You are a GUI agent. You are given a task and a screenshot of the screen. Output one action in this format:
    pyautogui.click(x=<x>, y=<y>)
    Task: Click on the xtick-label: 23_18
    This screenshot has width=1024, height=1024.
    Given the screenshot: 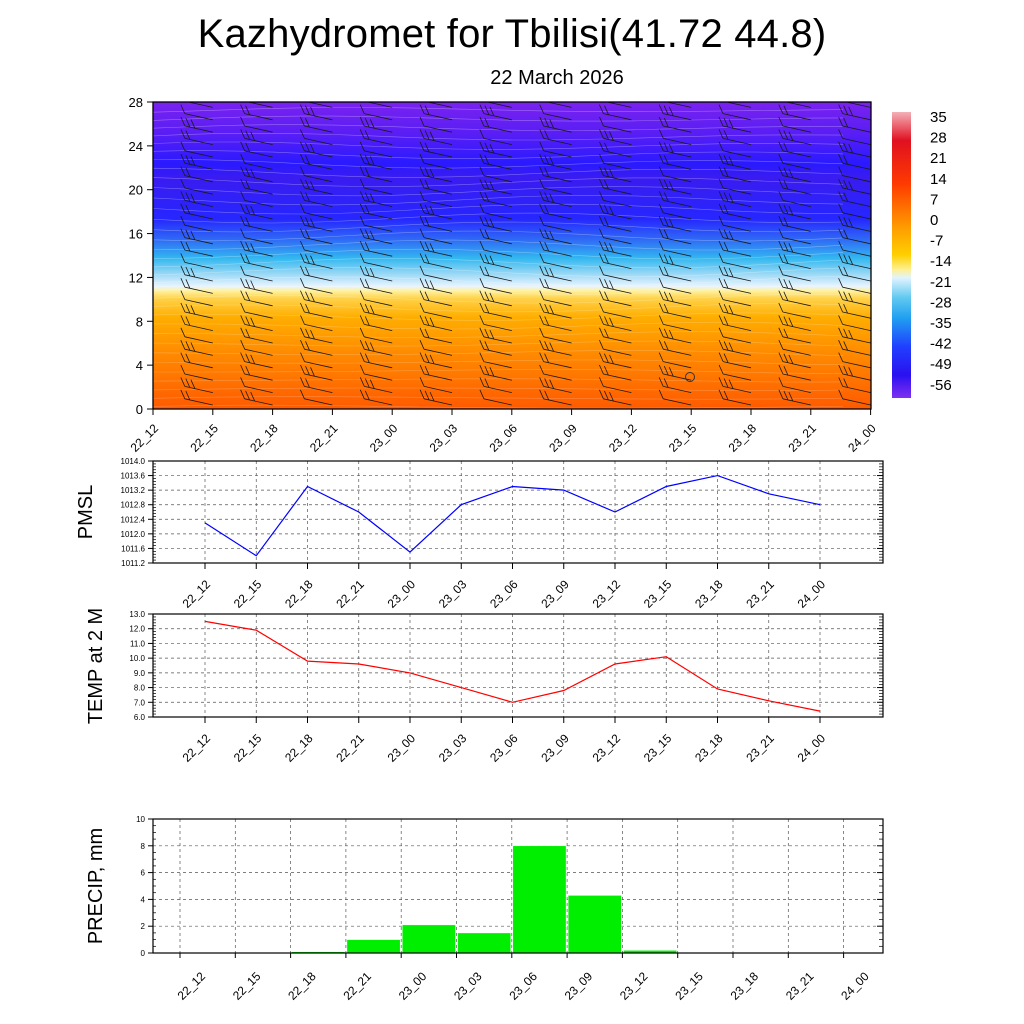 What is the action you would take?
    pyautogui.click(x=709, y=748)
    